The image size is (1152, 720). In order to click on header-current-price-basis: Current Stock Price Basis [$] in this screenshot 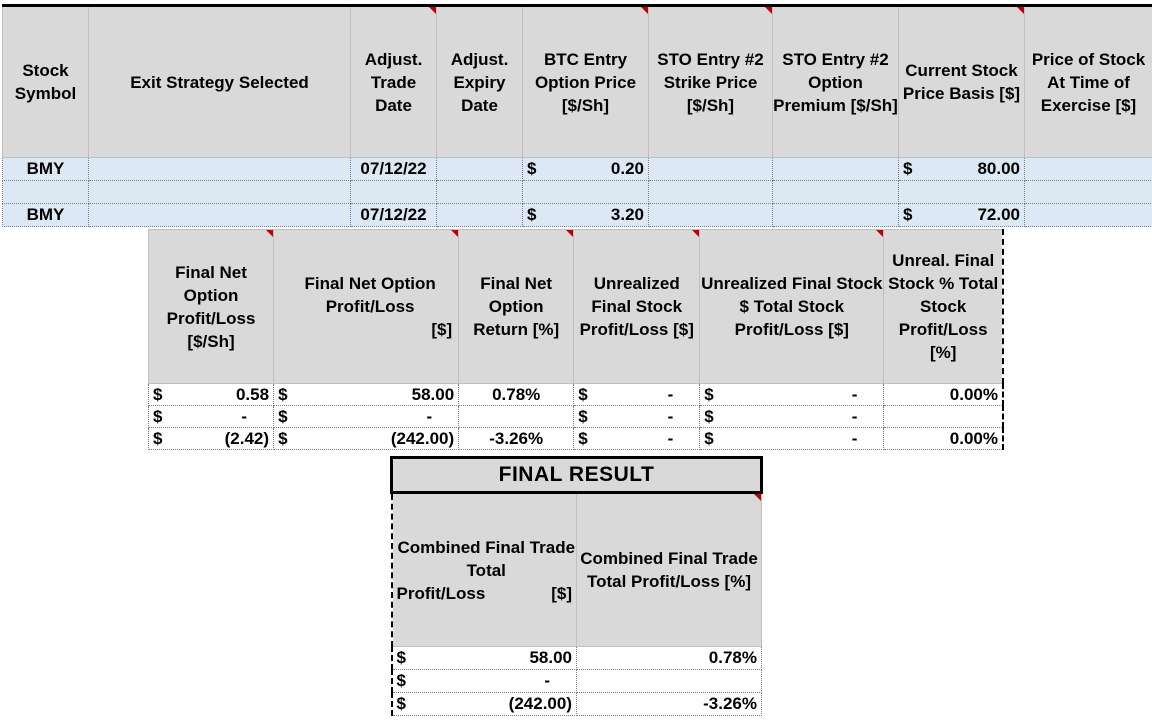, I will do `click(961, 81)`.